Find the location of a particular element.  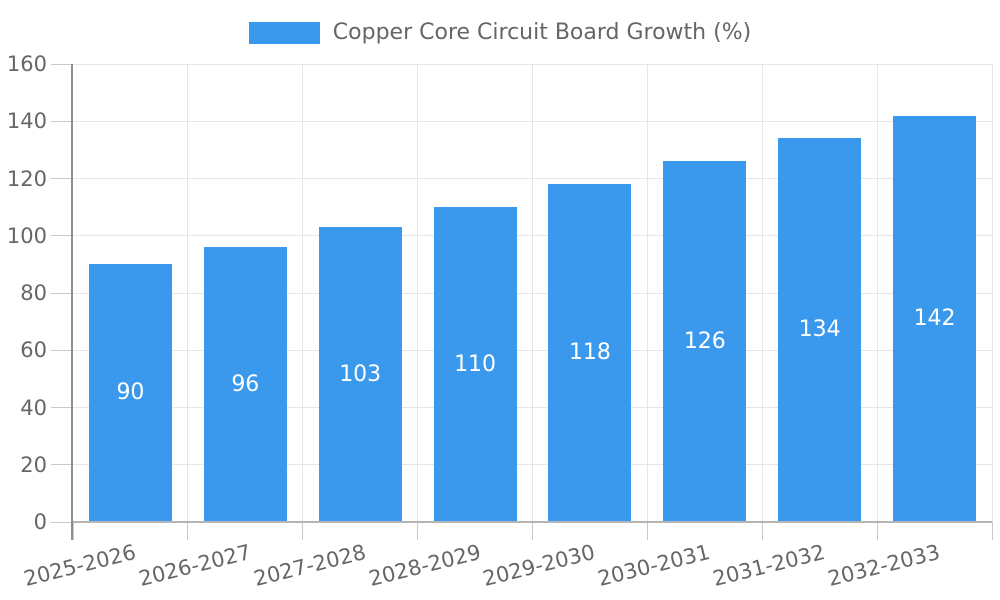

y-tick-label: 0 is located at coordinates (40, 522).